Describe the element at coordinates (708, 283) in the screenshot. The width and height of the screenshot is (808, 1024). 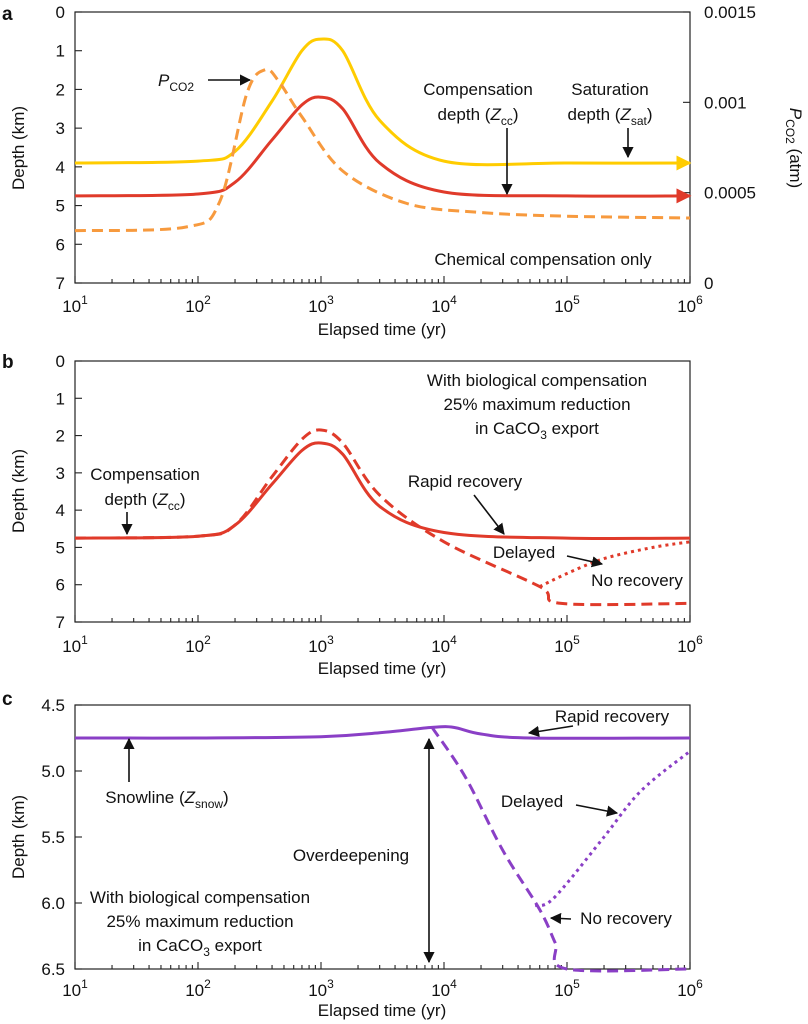
I see `y2-tick-label: 0` at that location.